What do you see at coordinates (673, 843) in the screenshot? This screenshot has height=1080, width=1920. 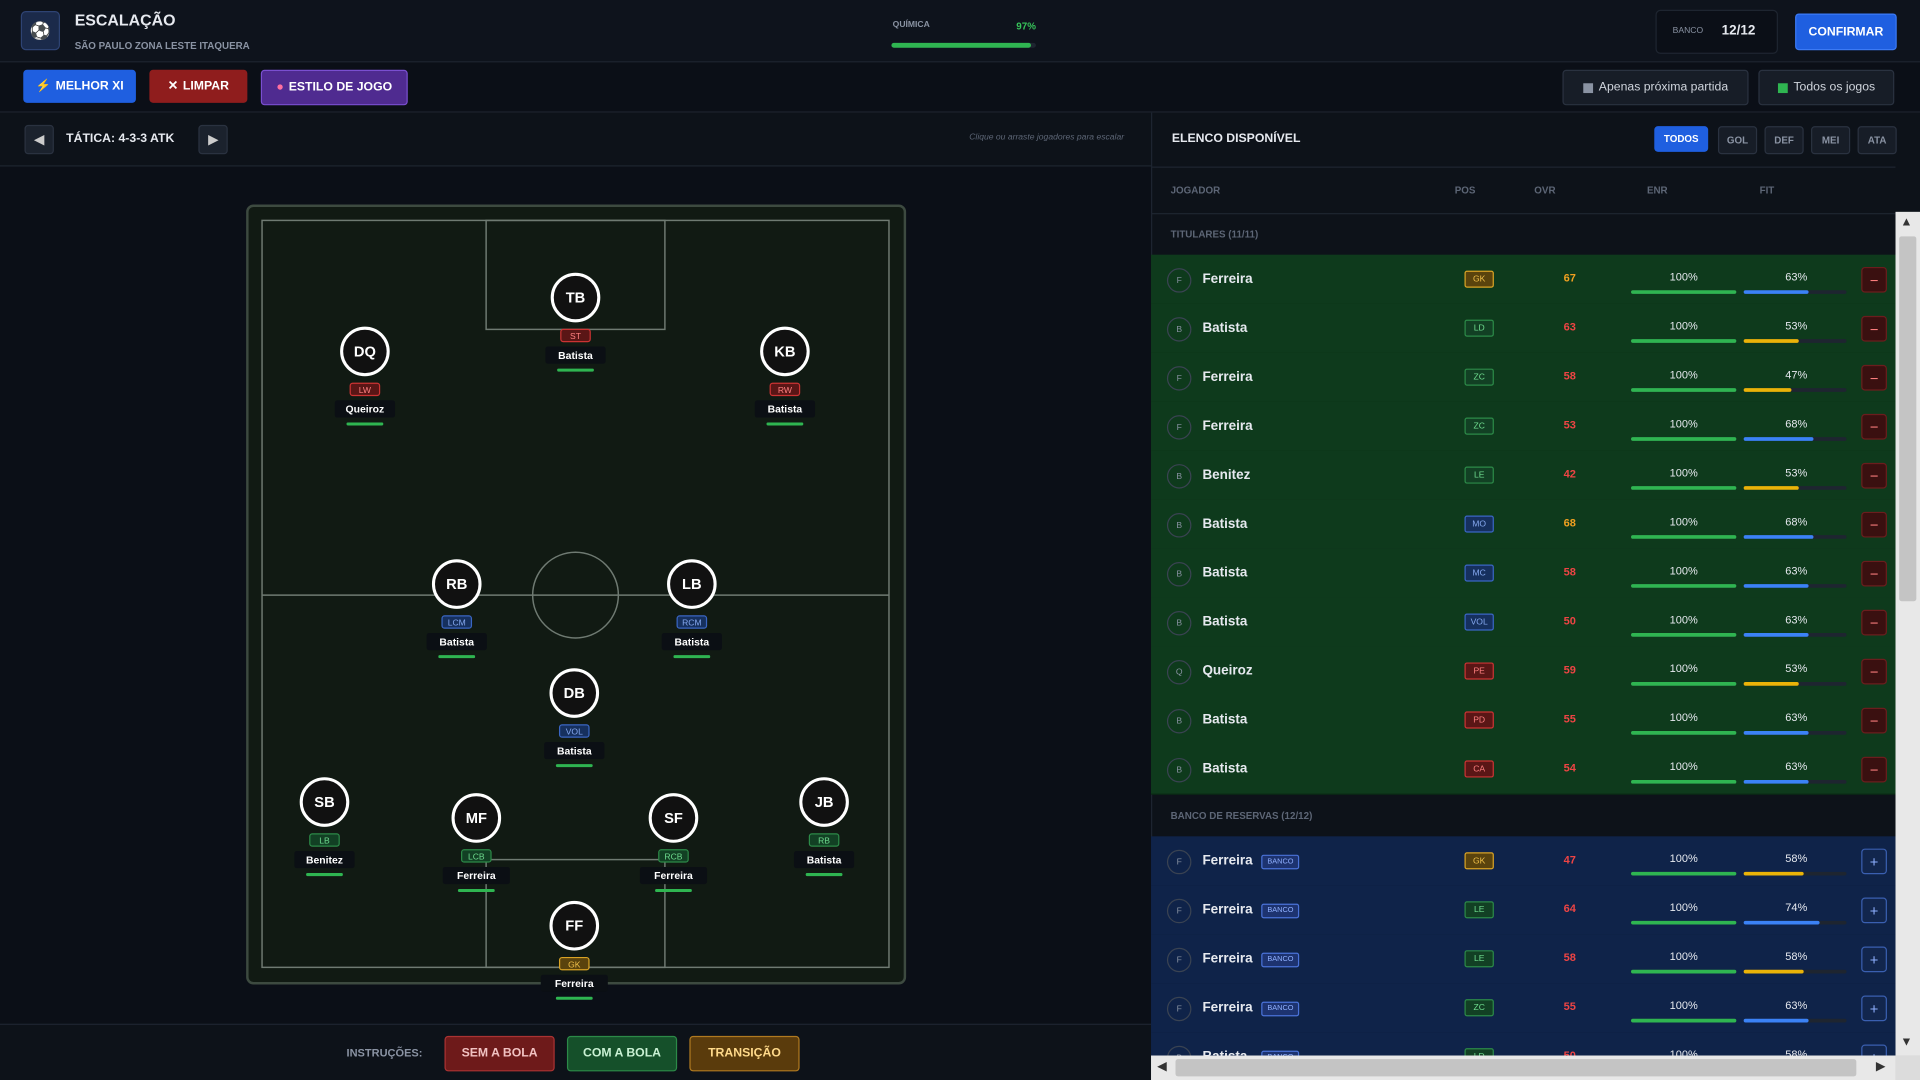 I see `pitch-player: SF RCB Ferreira` at bounding box center [673, 843].